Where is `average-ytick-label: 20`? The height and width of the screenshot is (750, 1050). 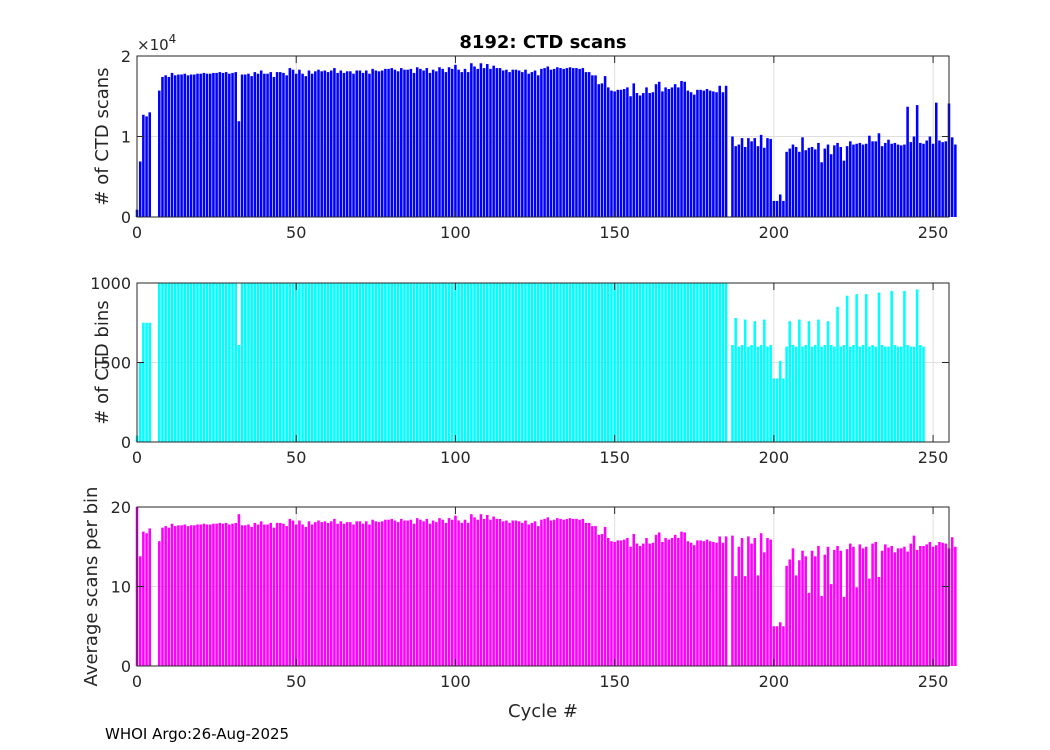
average-ytick-label: 20 is located at coordinates (121, 507).